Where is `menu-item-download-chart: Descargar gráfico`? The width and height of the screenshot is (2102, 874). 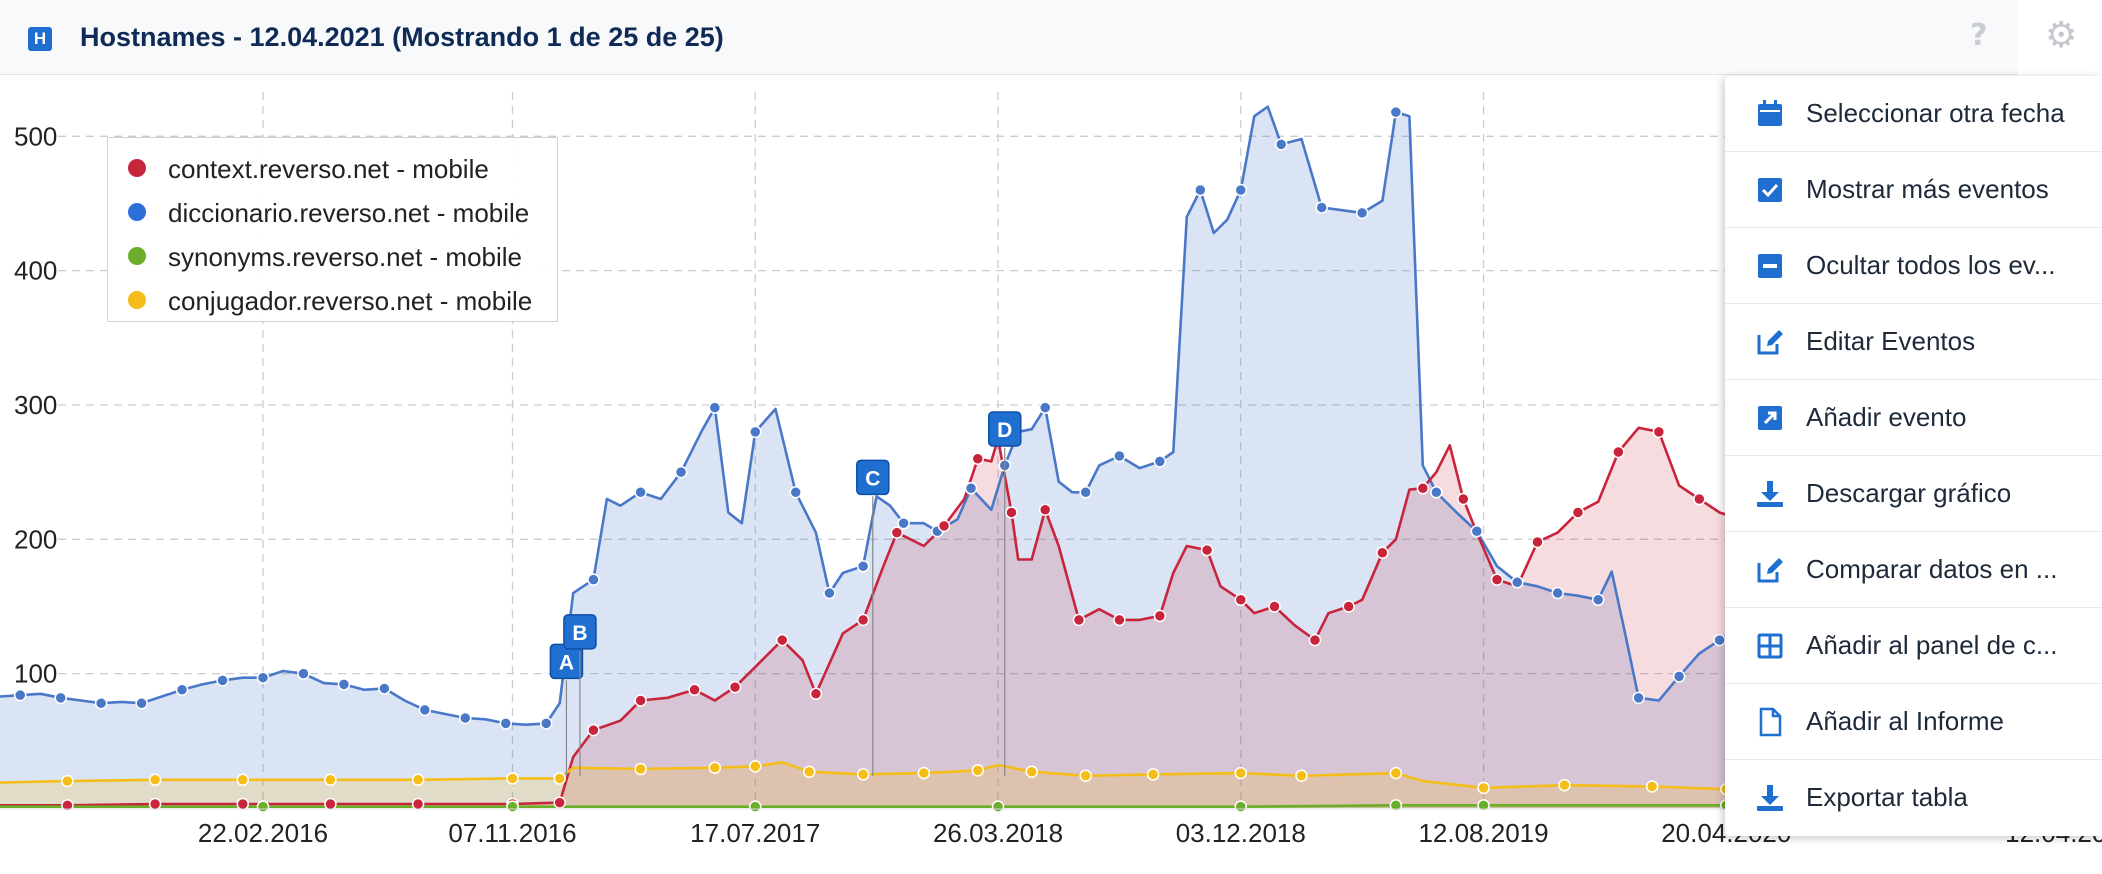 menu-item-download-chart: Descargar gráfico is located at coordinates (1913, 494).